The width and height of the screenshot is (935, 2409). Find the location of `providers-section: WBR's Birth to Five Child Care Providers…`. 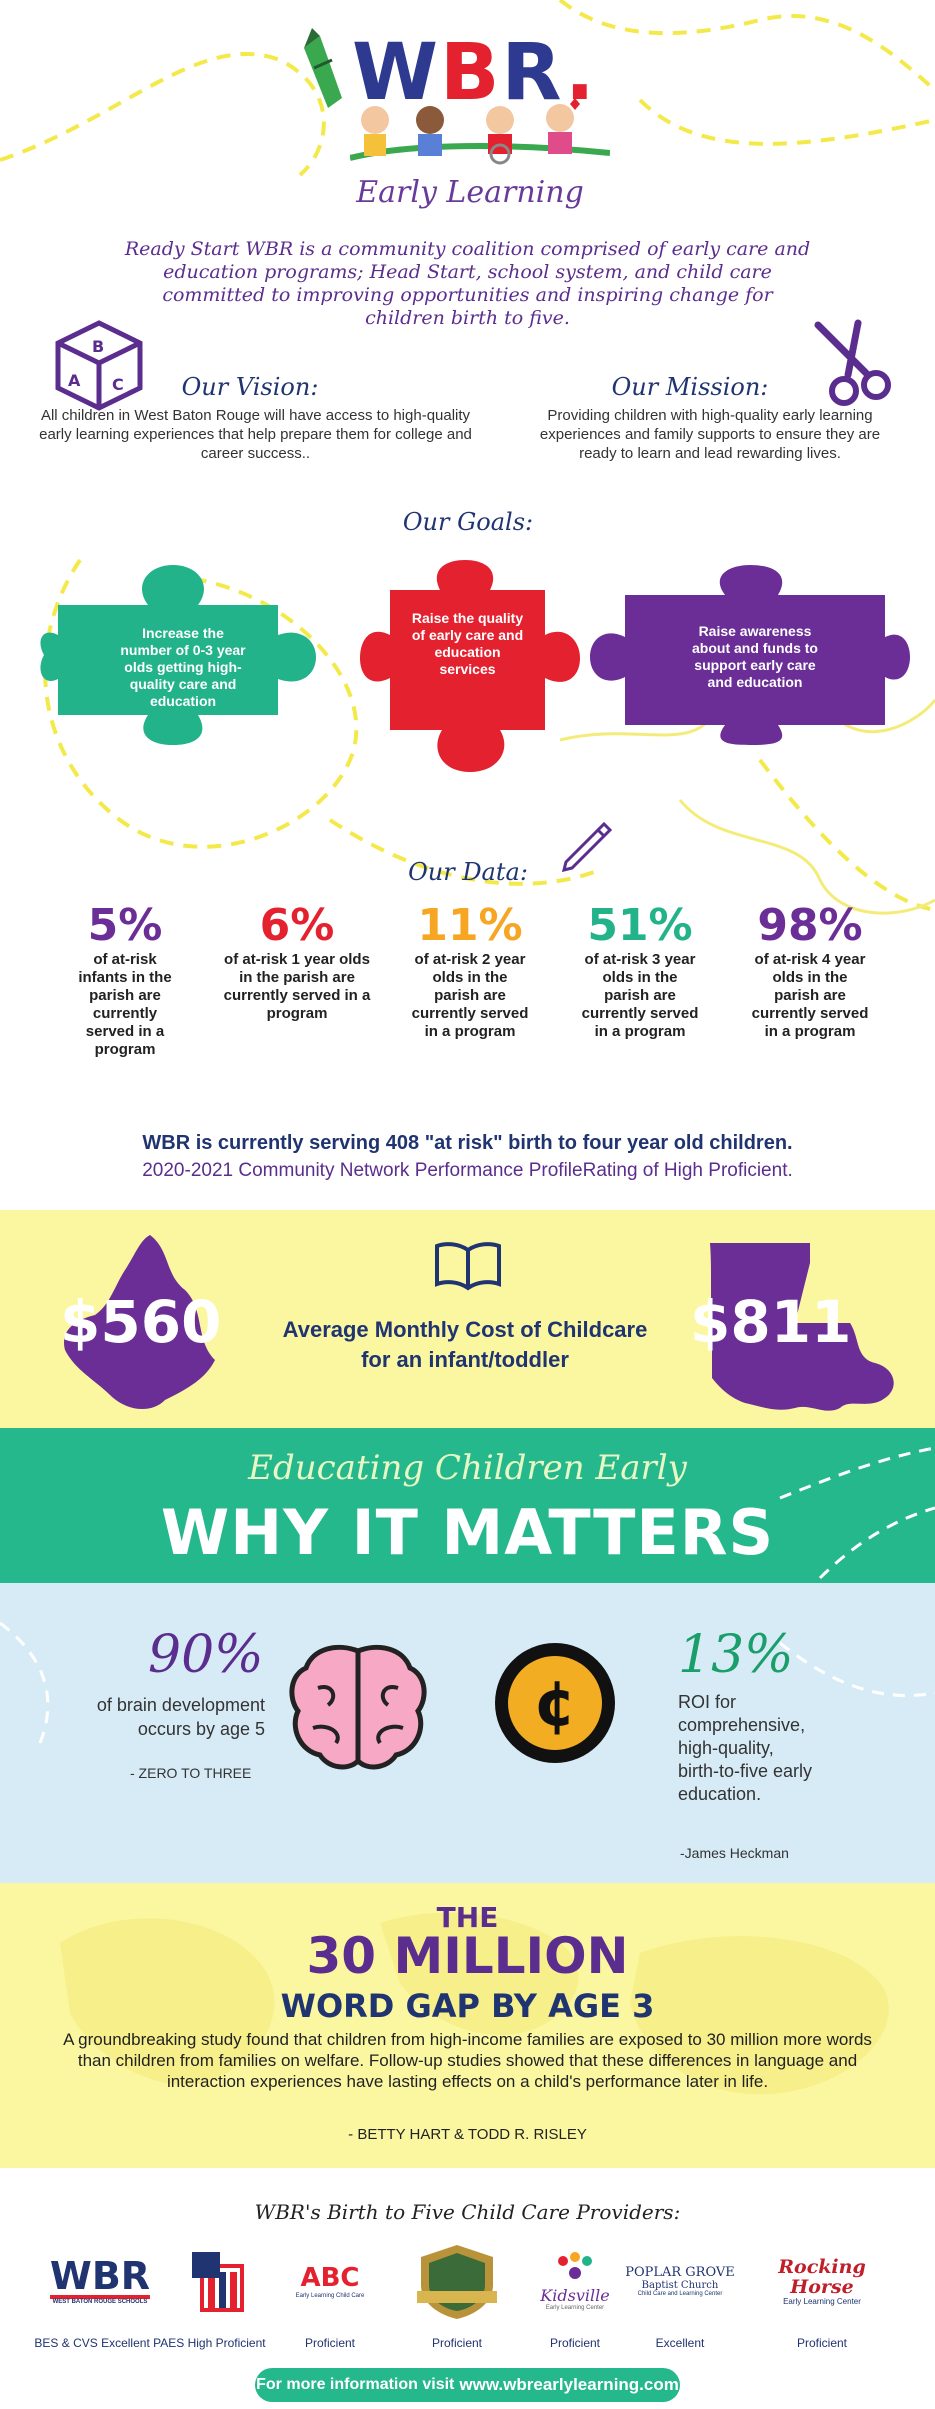

providers-section: WBR's Birth to Five Child Care Providers… is located at coordinates (467, 2288).